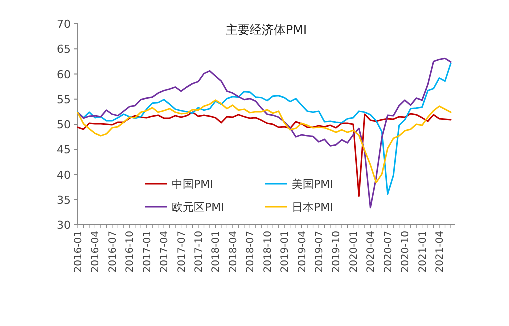  What do you see at coordinates (64, 49) in the screenshot?
I see `y-tick-label: 65` at bounding box center [64, 49].